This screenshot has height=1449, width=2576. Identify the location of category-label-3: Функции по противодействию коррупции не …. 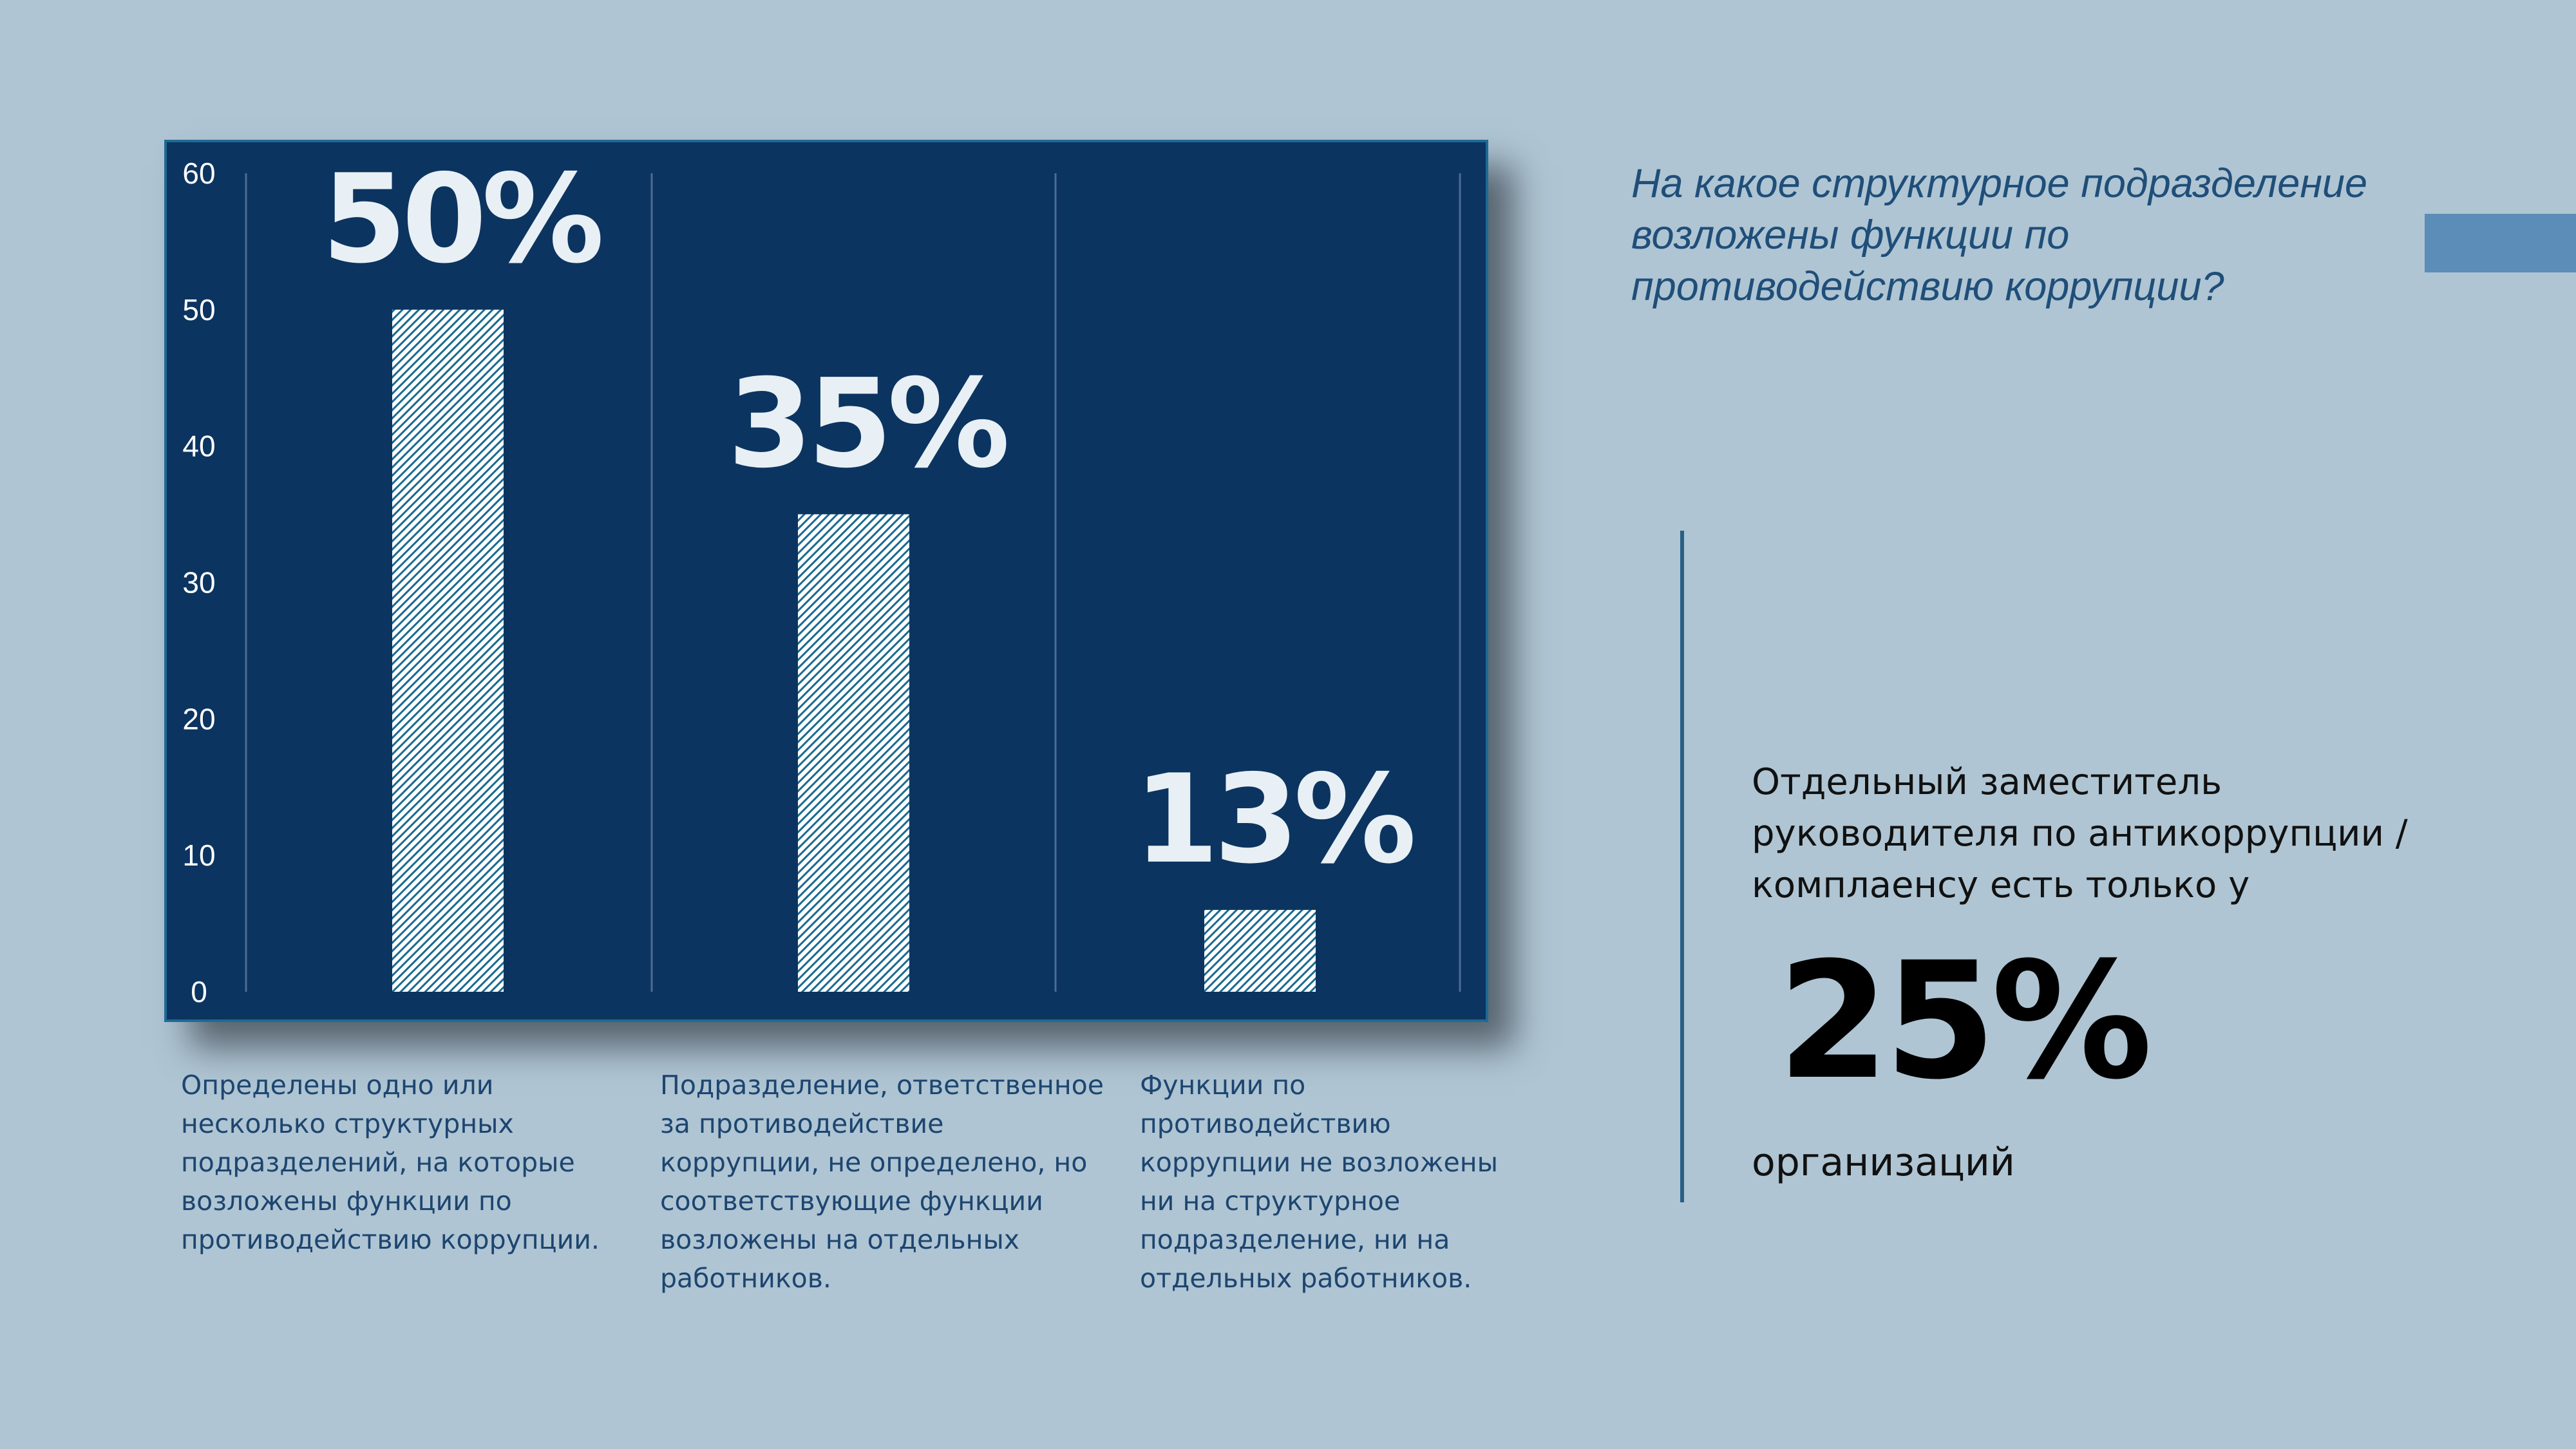
(1319, 1182).